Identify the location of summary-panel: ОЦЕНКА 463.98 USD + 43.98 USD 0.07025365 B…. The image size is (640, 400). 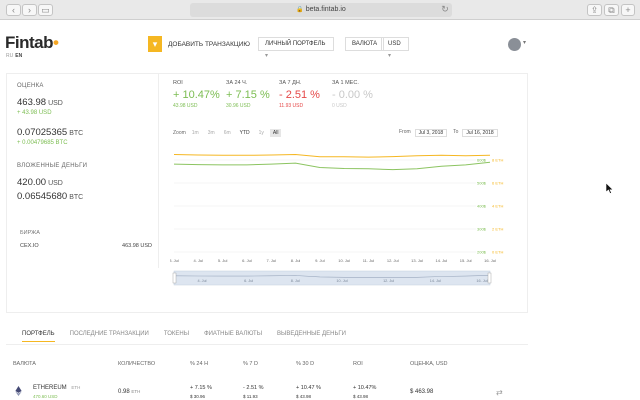
(87, 141).